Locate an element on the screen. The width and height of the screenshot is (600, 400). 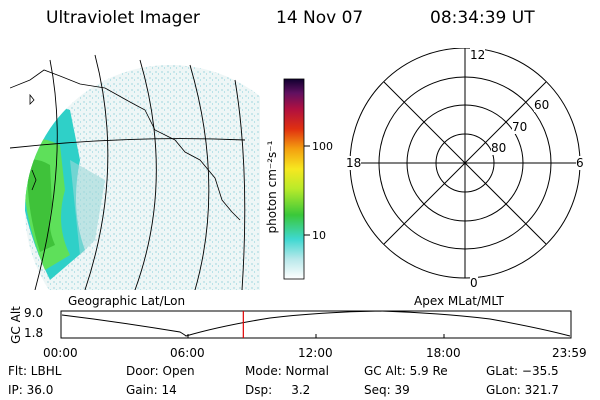
color-scale-bar is located at coordinates (296, 179).